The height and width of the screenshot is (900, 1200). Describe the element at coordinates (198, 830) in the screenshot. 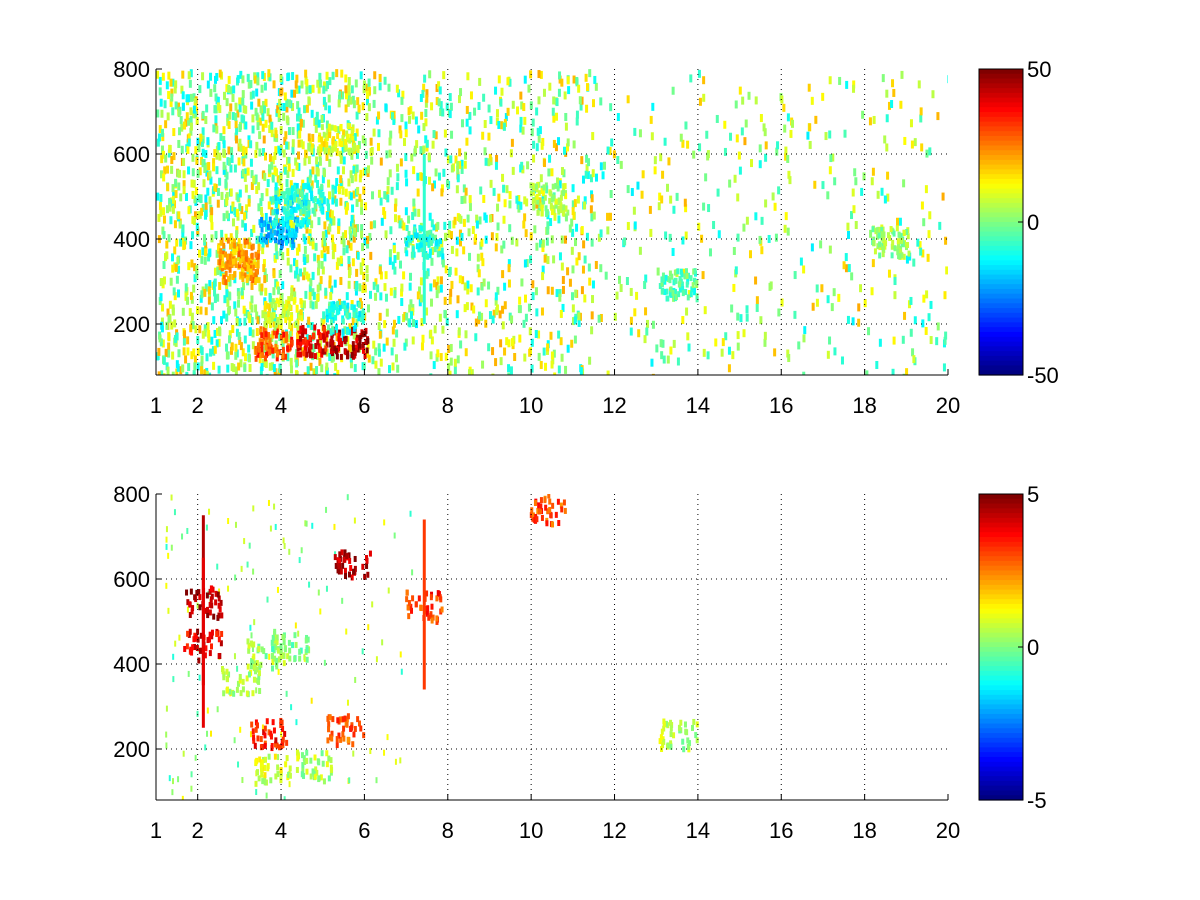

I see `x-tick-label: 2` at that location.